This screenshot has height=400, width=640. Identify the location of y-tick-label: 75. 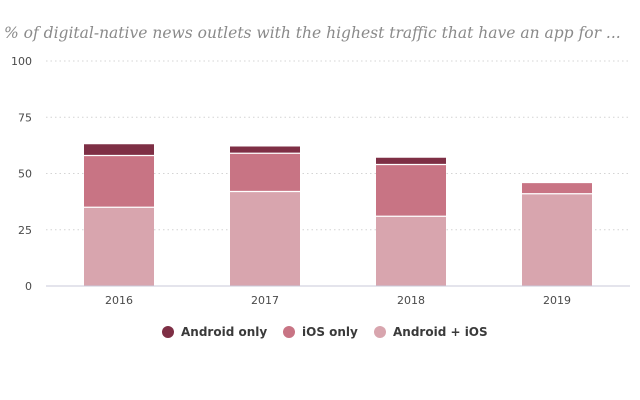
(25, 117).